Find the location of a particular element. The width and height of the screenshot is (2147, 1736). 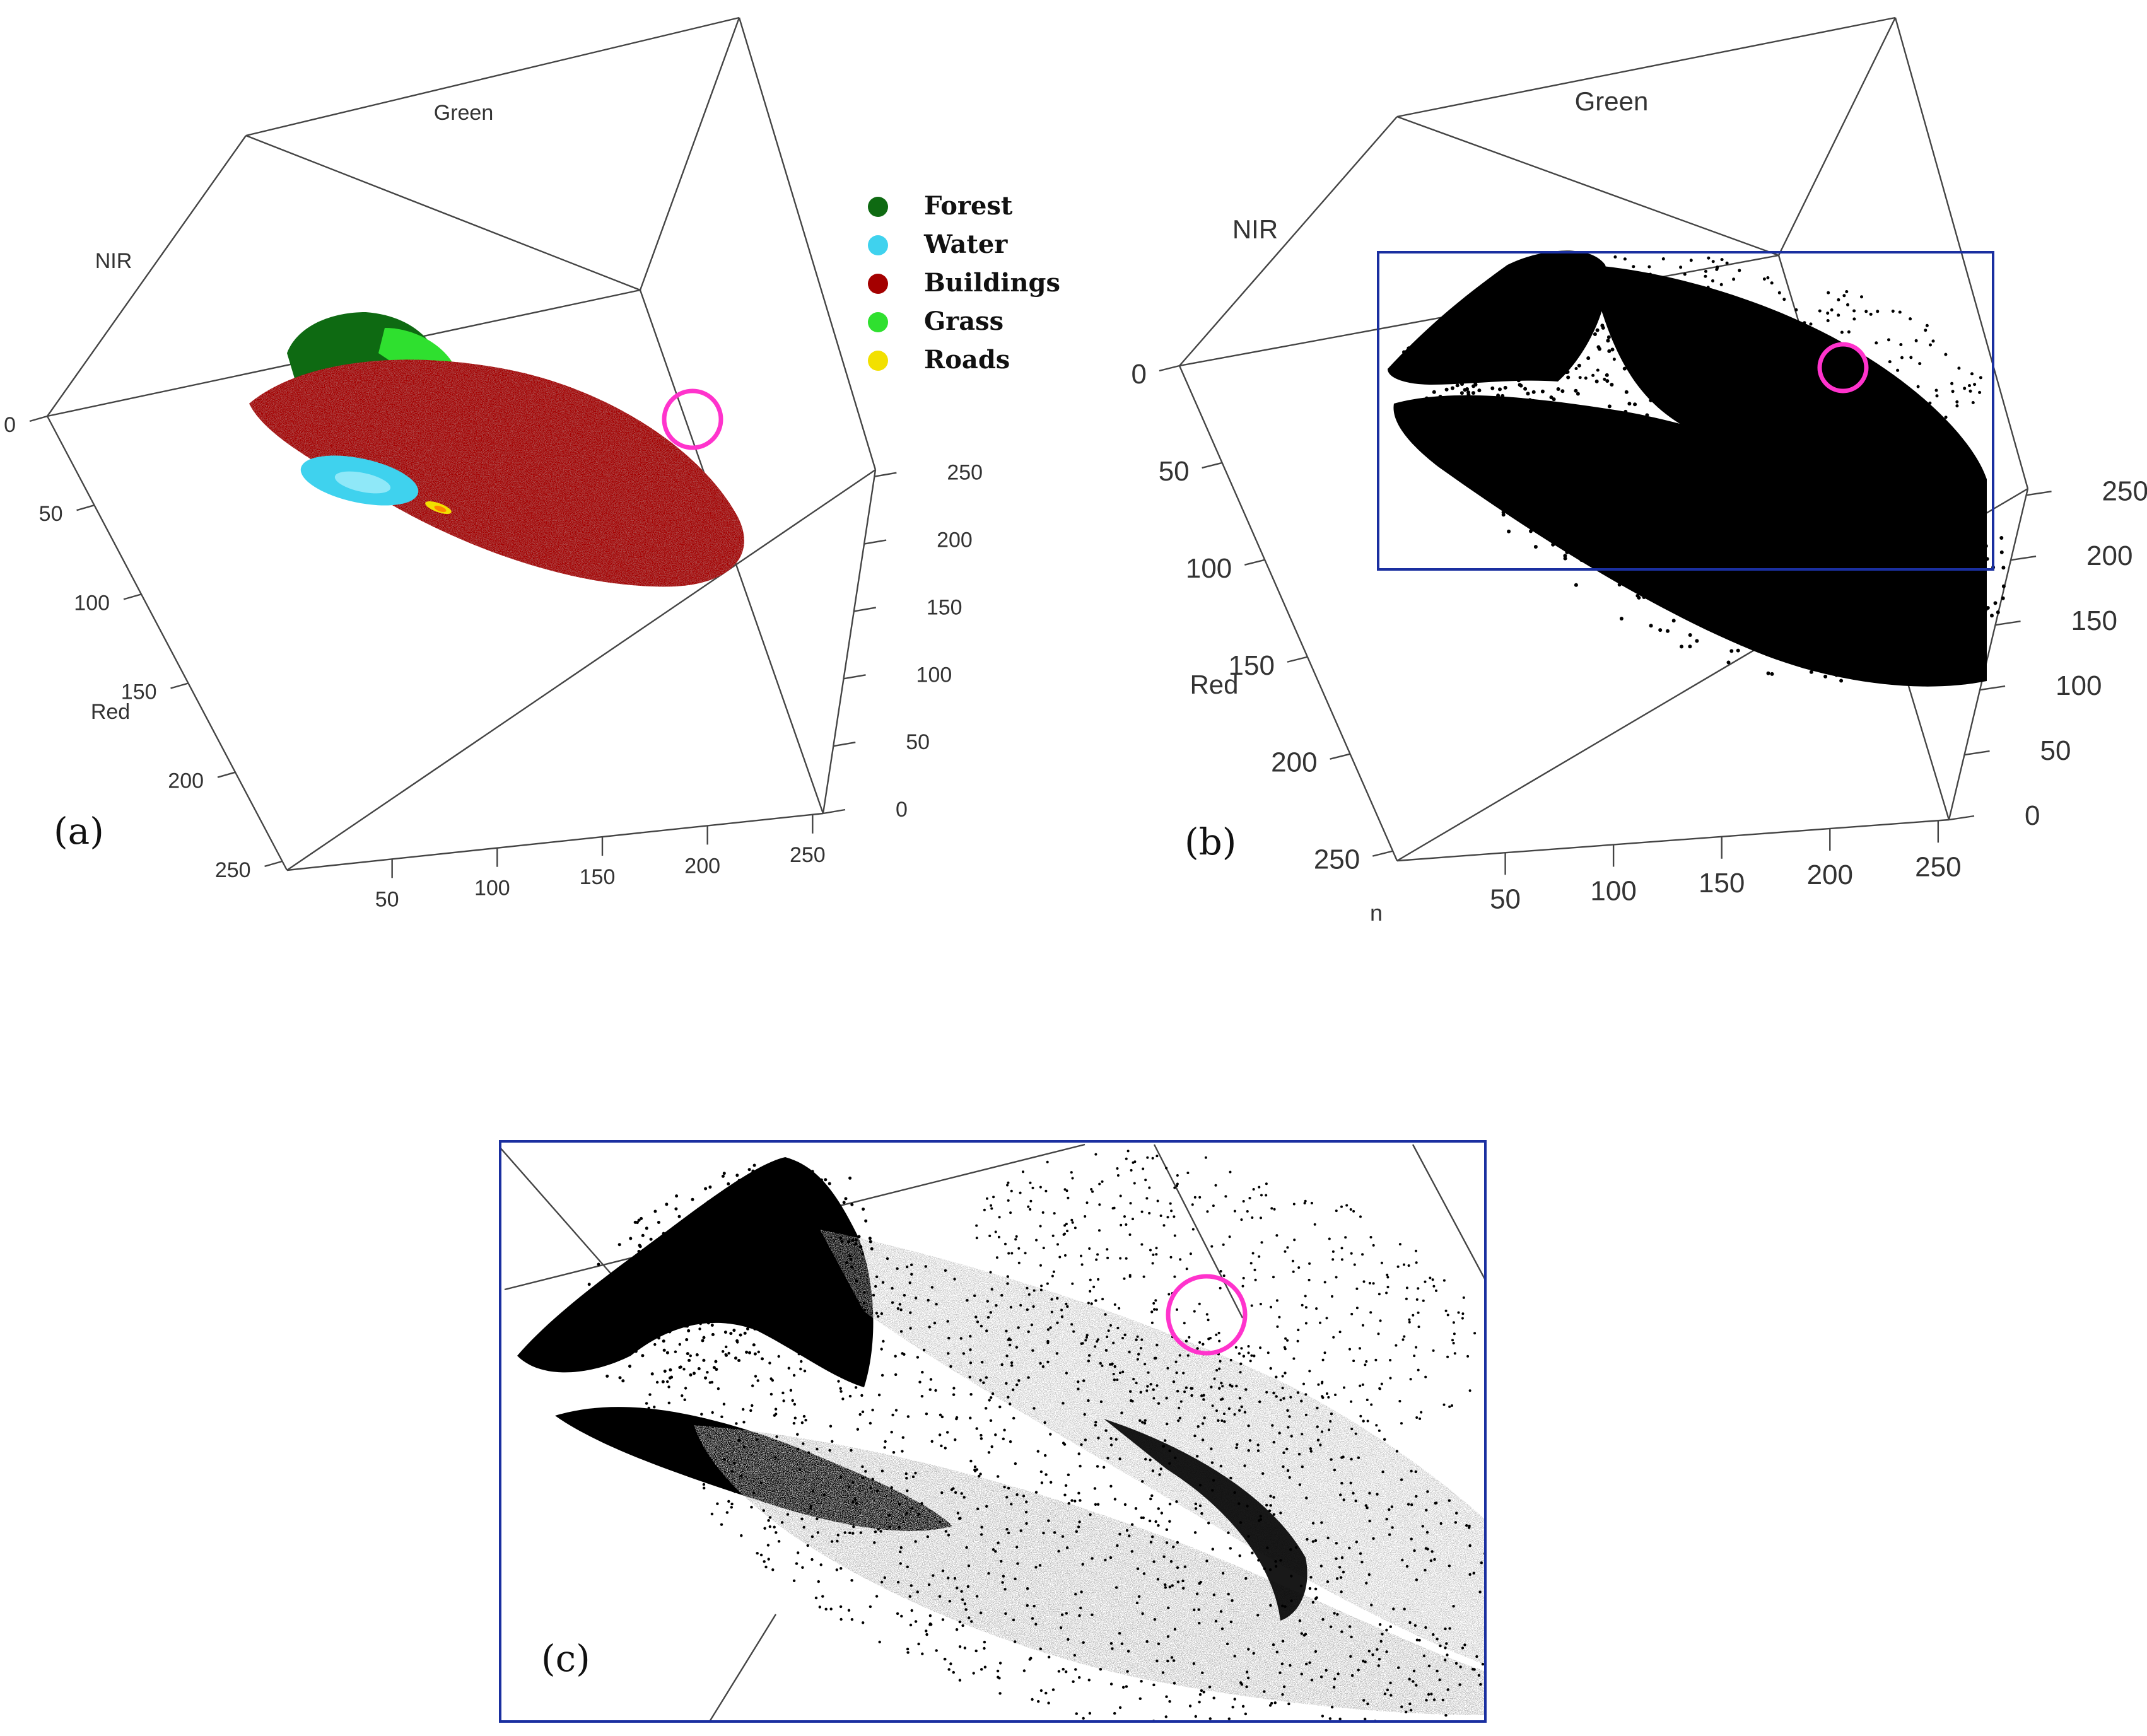

panel-b-tick-label-x-2: 150 is located at coordinates (1722, 883).